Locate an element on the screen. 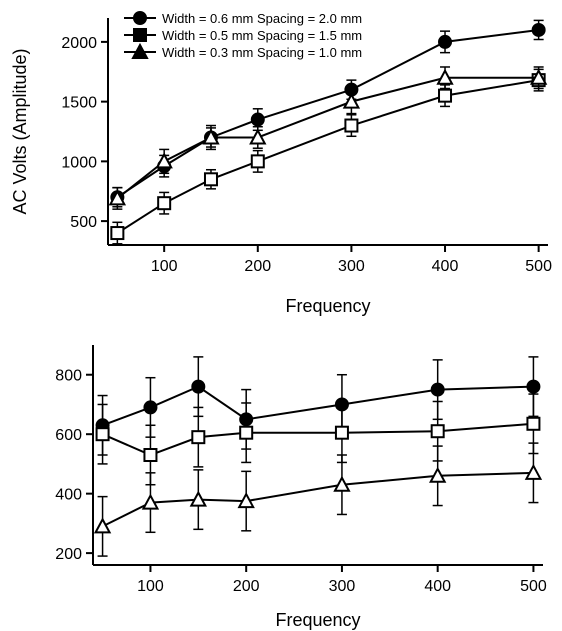 This screenshot has height=631, width=562. legend-label: Width = 0.5 mm Spacing = 1.5 mm is located at coordinates (262, 35).